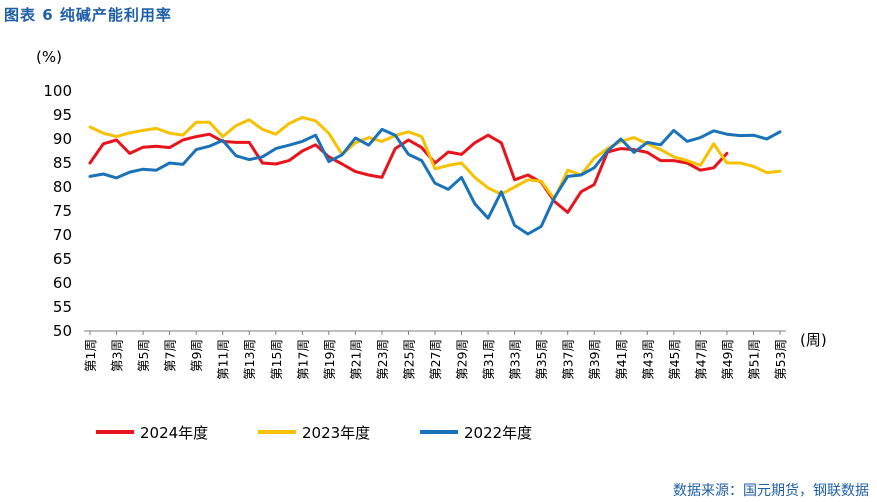  What do you see at coordinates (90, 355) in the screenshot?
I see `x-tick-label: 第1周` at bounding box center [90, 355].